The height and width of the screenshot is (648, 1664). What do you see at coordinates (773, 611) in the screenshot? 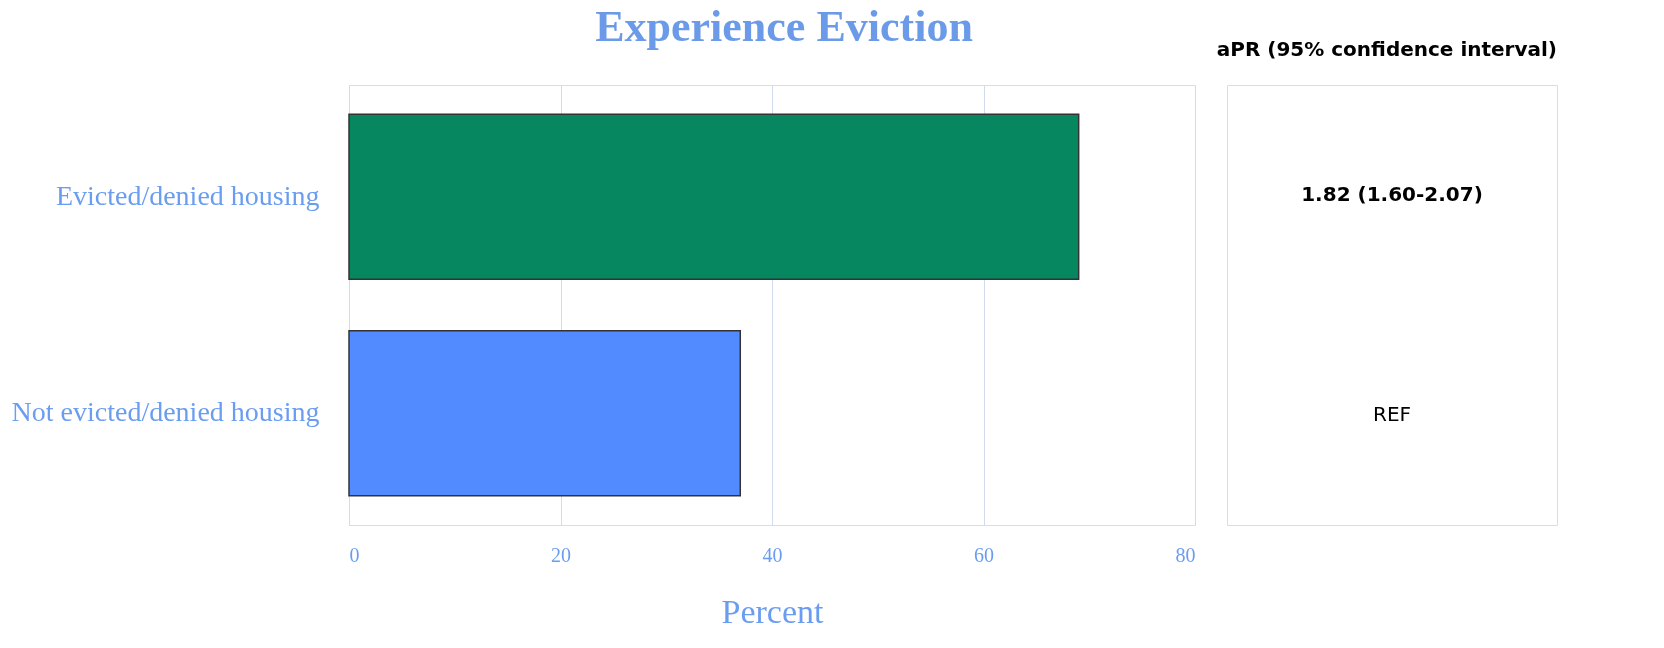
I see `x-axis-title: Percent` at bounding box center [773, 611].